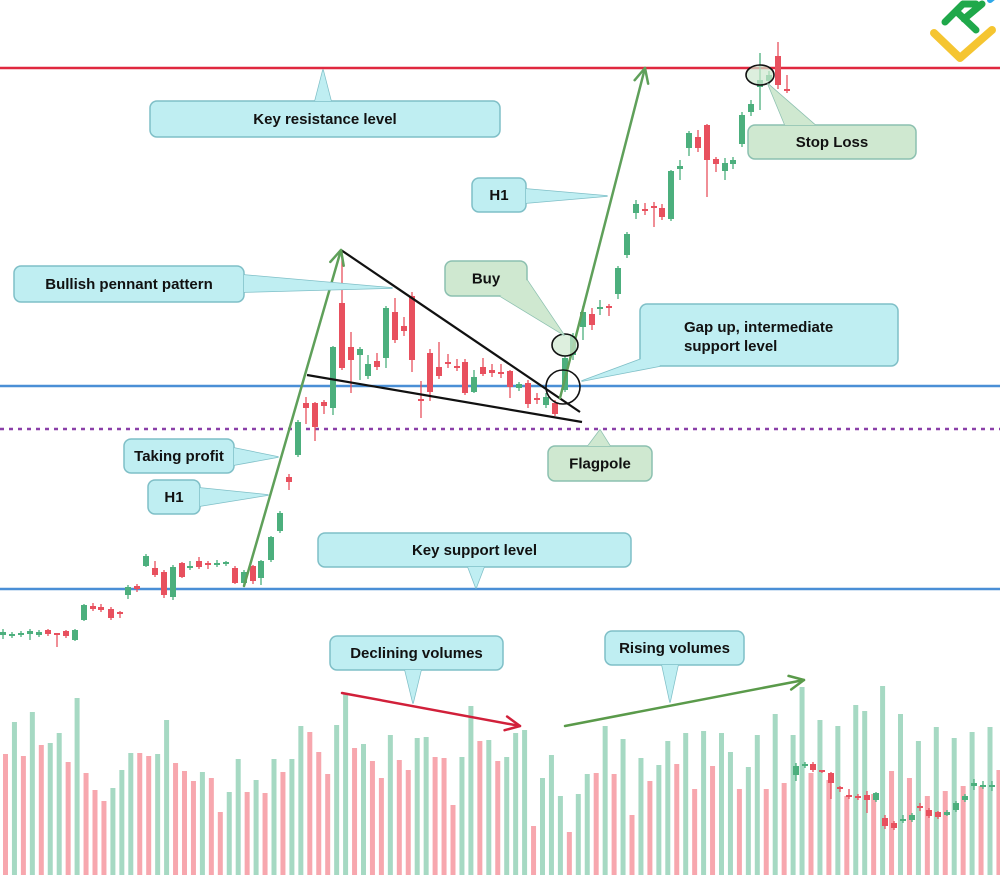 This screenshot has width=1000, height=875. I want to click on callout-label: Buy, so click(486, 279).